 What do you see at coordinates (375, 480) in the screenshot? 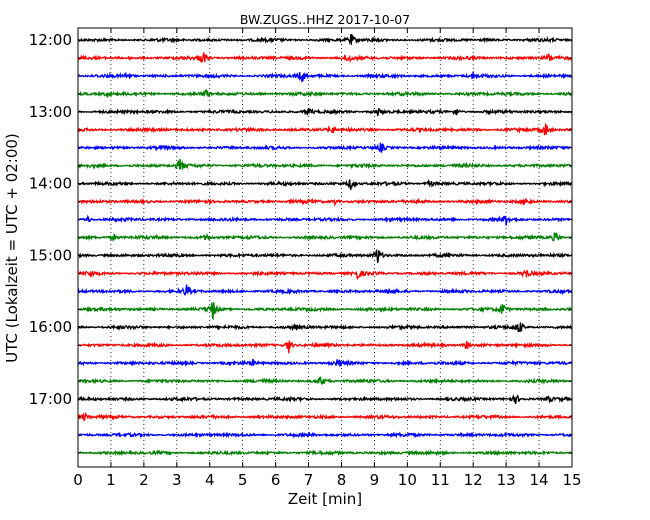
I see `x-tick-label: 9` at bounding box center [375, 480].